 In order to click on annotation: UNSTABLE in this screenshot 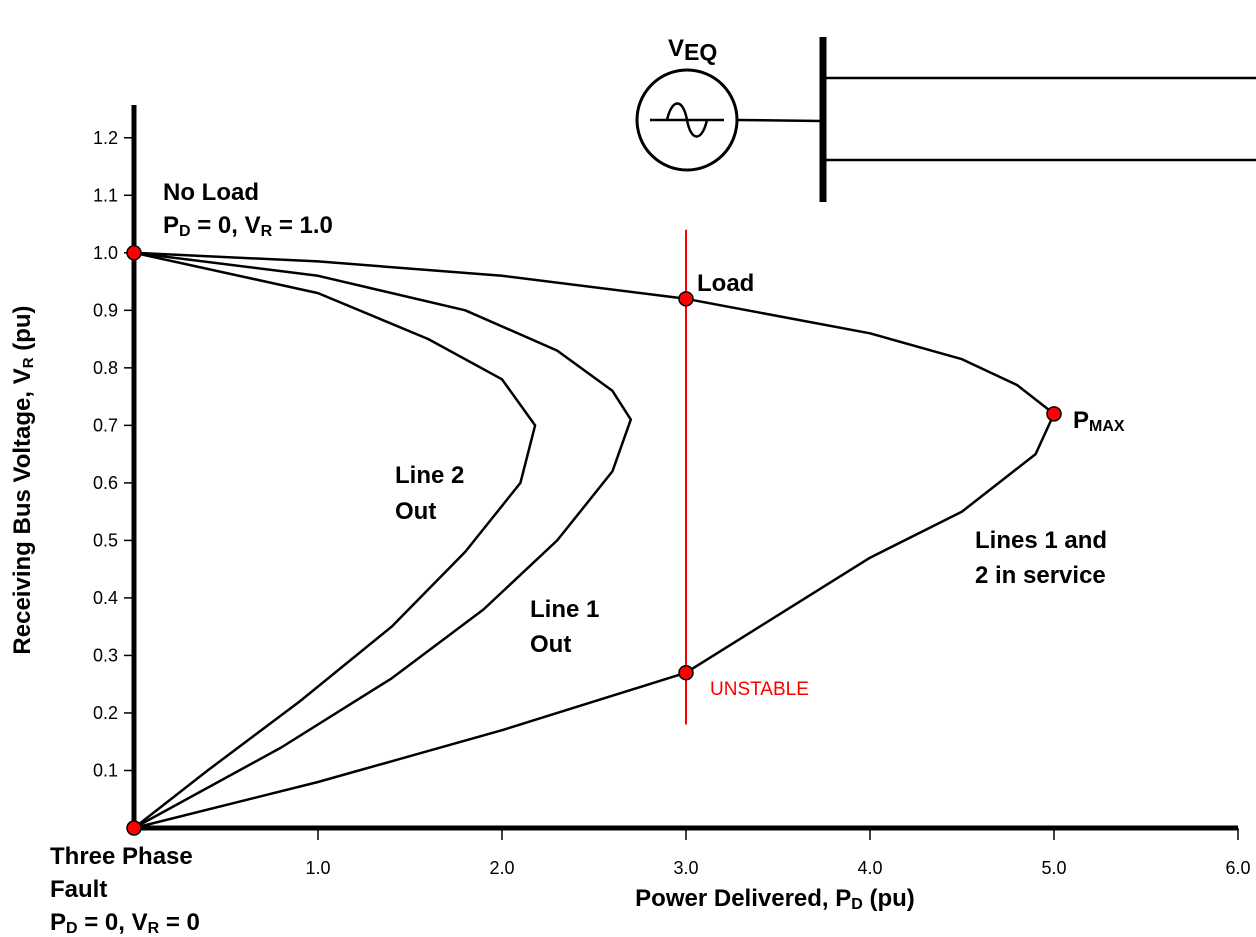, I will do `click(759, 689)`.